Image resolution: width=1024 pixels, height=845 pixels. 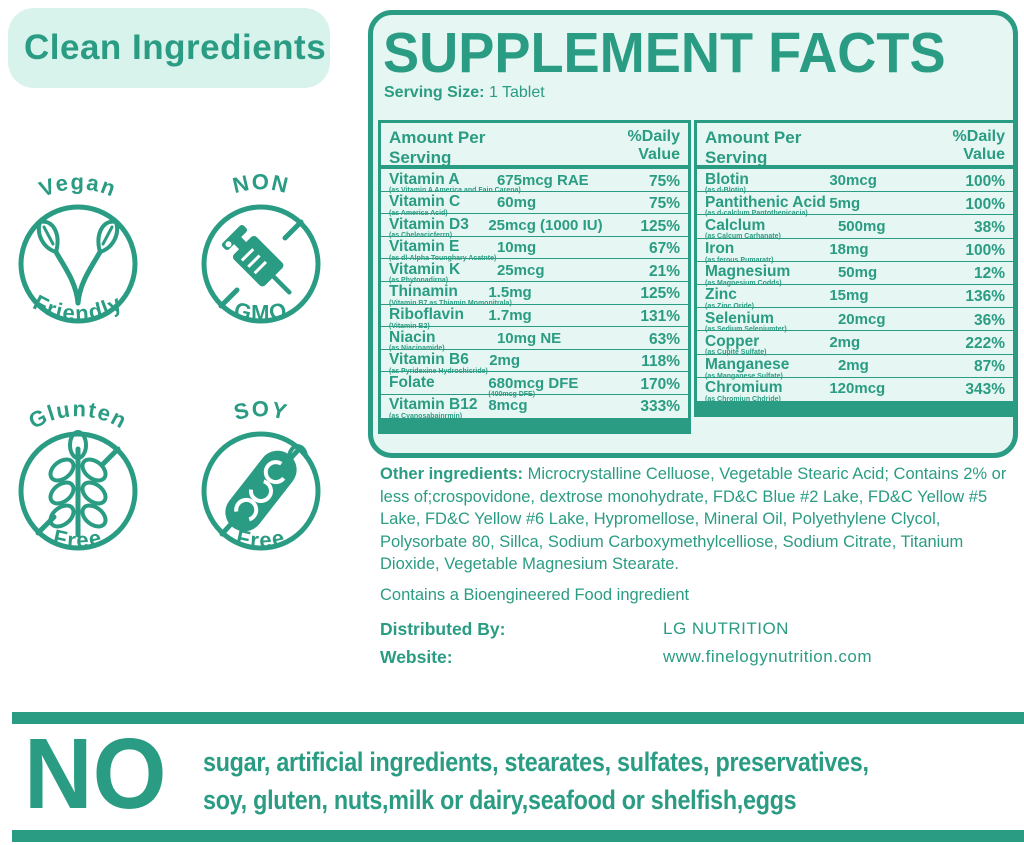 I want to click on nutrient-name: Selenium, so click(x=739, y=318).